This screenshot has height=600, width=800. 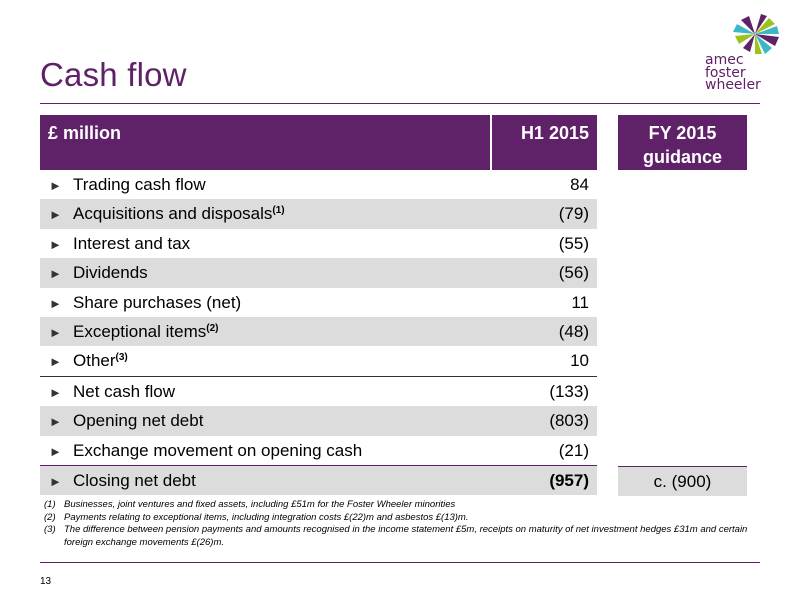 I want to click on logo-mark-icon, so click(x=756, y=34).